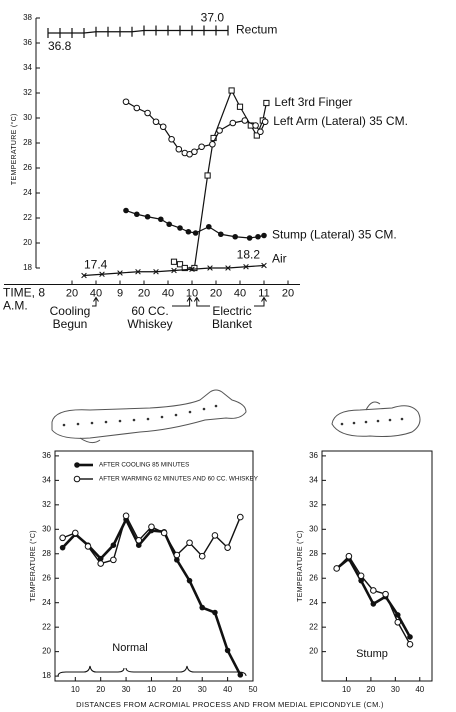  Describe the element at coordinates (213, 18) in the screenshot. I see `value-label: 37.0` at that location.